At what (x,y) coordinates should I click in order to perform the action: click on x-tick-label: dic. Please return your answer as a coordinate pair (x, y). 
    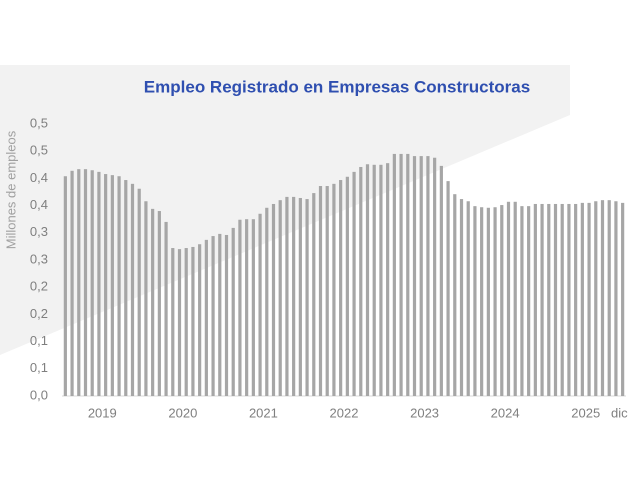
    Looking at the image, I should click on (619, 412).